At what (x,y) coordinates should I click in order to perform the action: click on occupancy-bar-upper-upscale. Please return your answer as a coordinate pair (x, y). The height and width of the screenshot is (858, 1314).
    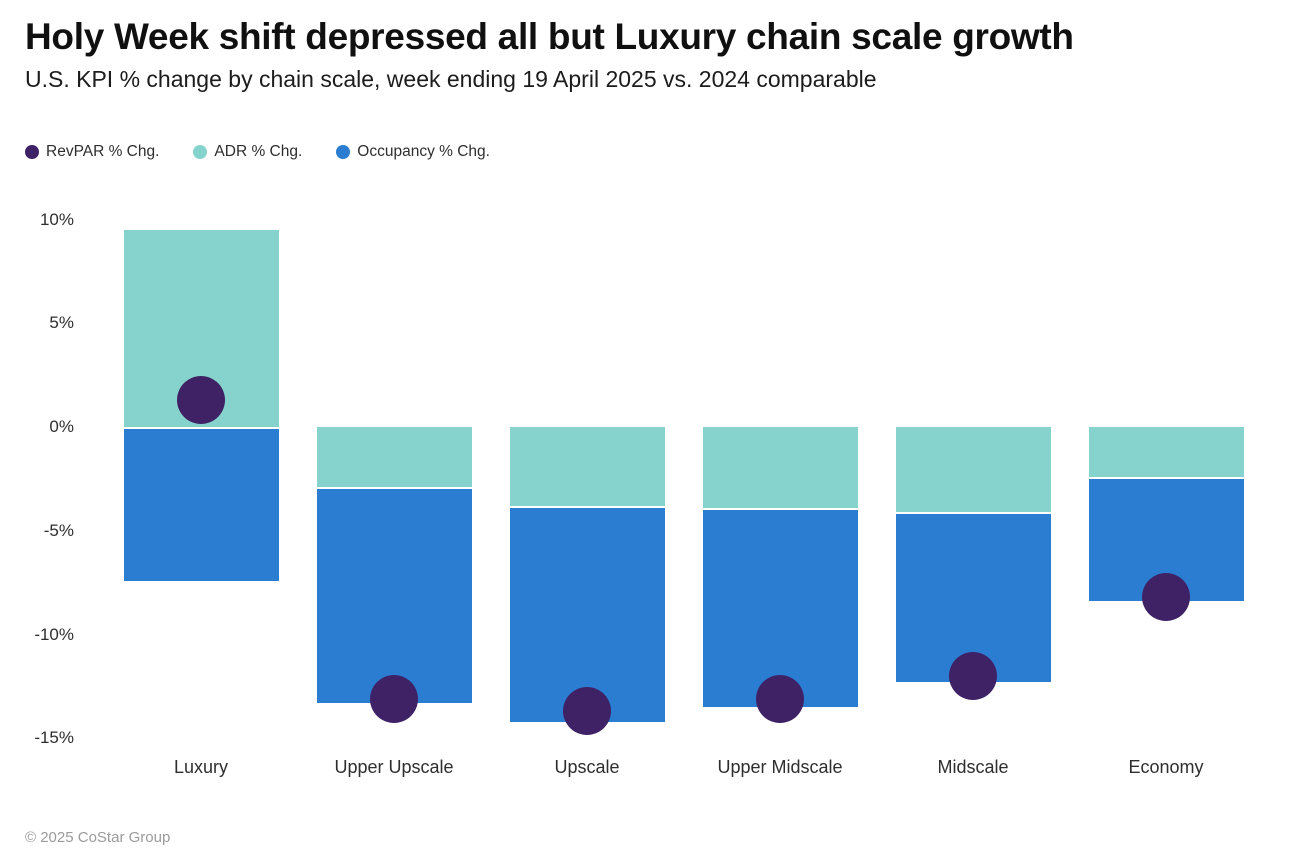
    Looking at the image, I should click on (394, 596).